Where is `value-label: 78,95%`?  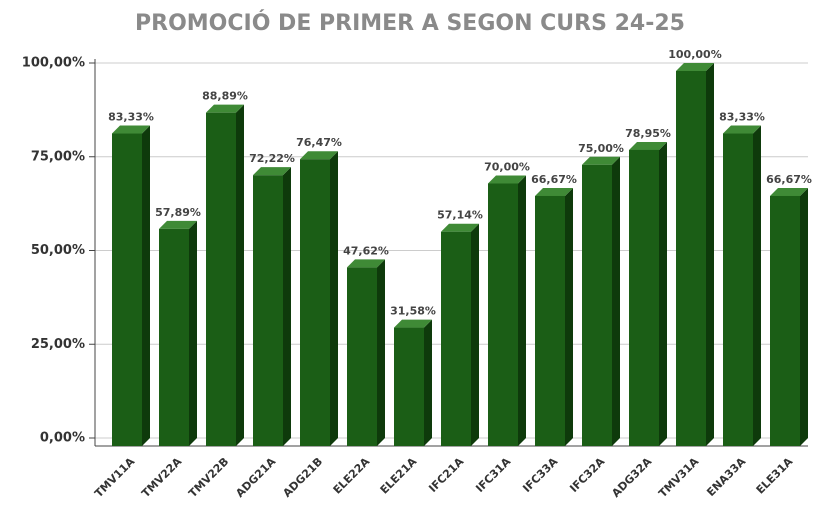
value-label: 78,95% is located at coordinates (648, 133).